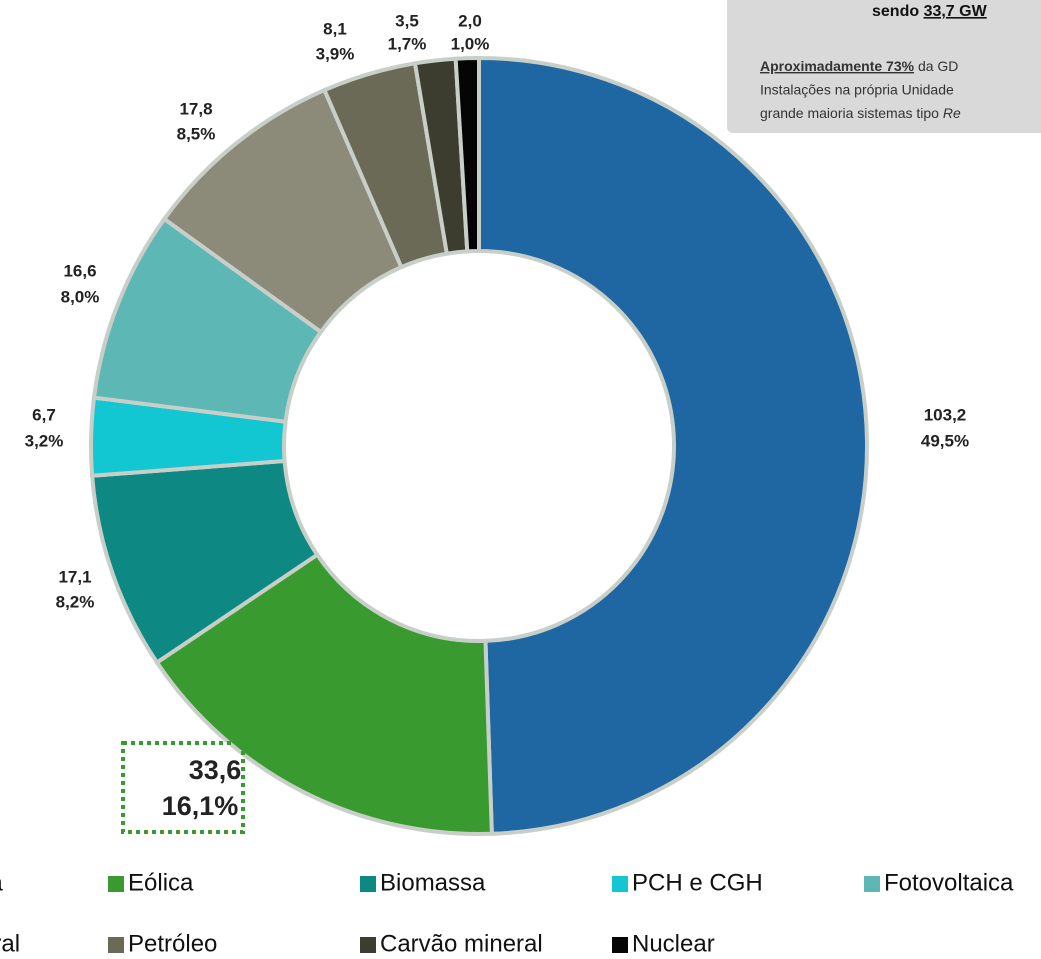 Image resolution: width=1041 pixels, height=959 pixels. Describe the element at coordinates (673, 943) in the screenshot. I see `legend-label: Nuclear` at that location.